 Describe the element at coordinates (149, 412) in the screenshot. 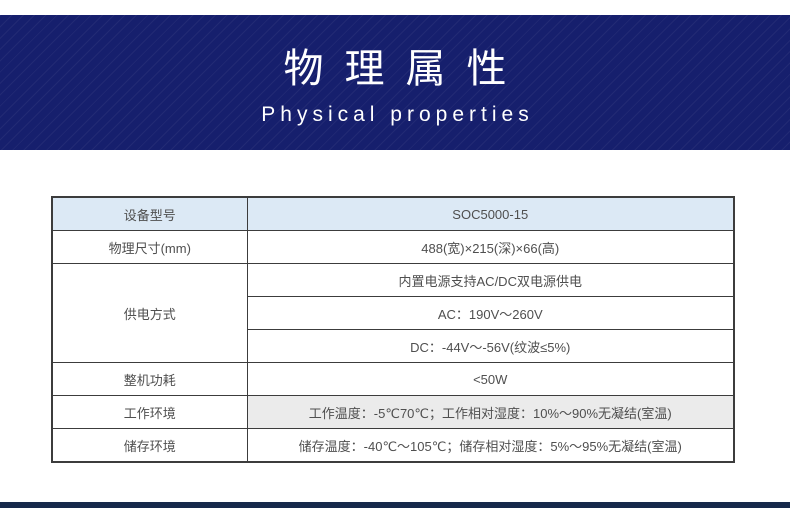

I see `row-label-operating-environment: 工作环境` at that location.